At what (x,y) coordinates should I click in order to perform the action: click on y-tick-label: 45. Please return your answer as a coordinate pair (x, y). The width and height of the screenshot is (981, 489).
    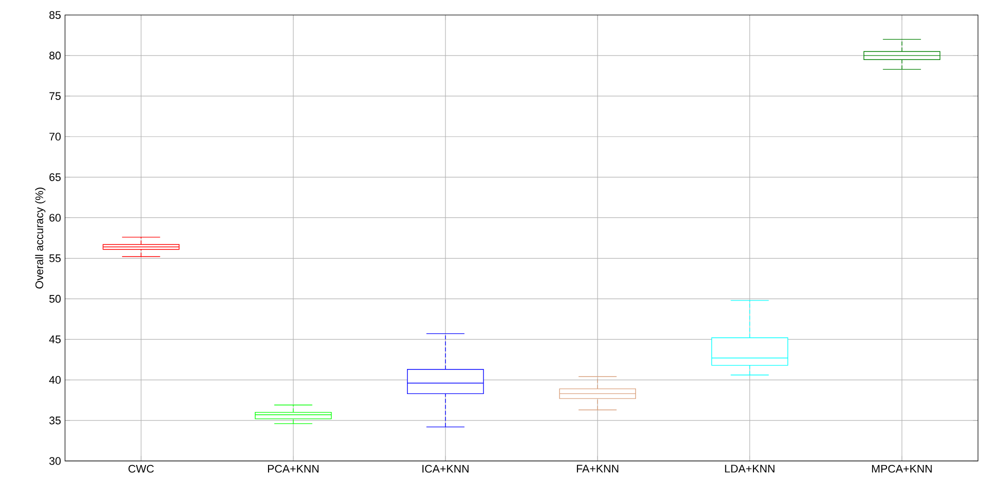
    Looking at the image, I should click on (55, 340).